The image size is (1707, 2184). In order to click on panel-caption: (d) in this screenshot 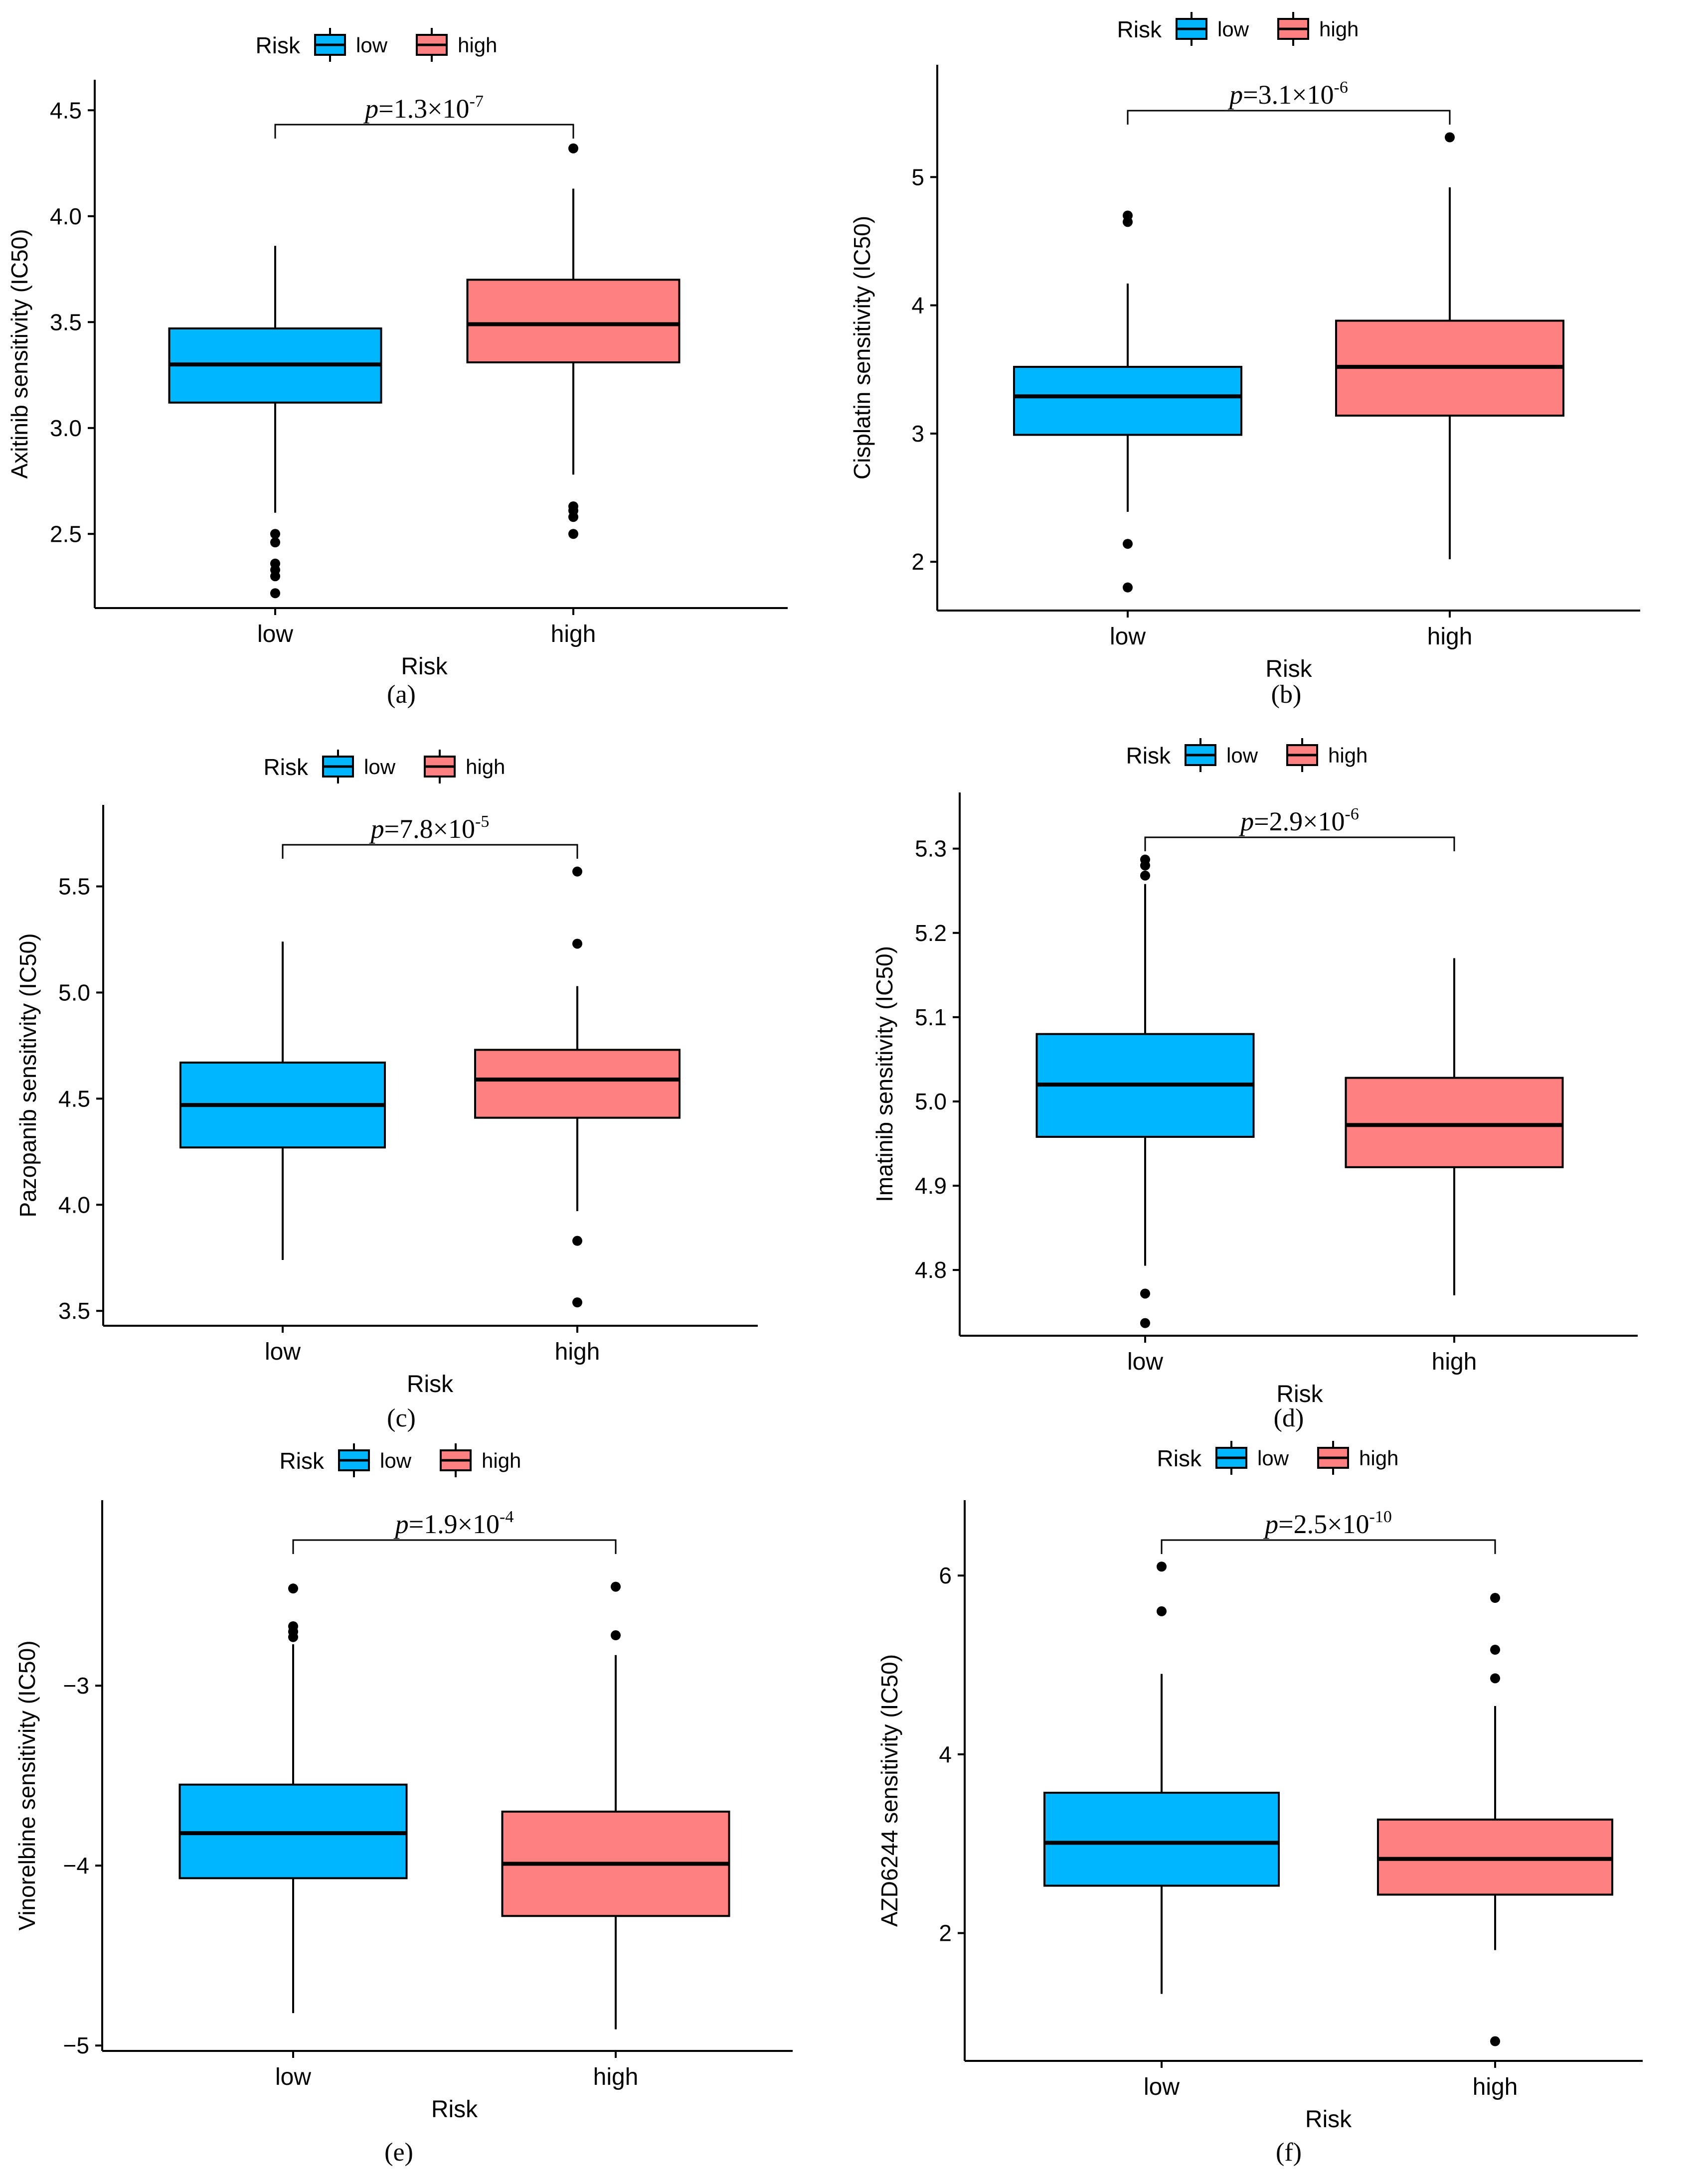, I will do `click(1289, 1418)`.